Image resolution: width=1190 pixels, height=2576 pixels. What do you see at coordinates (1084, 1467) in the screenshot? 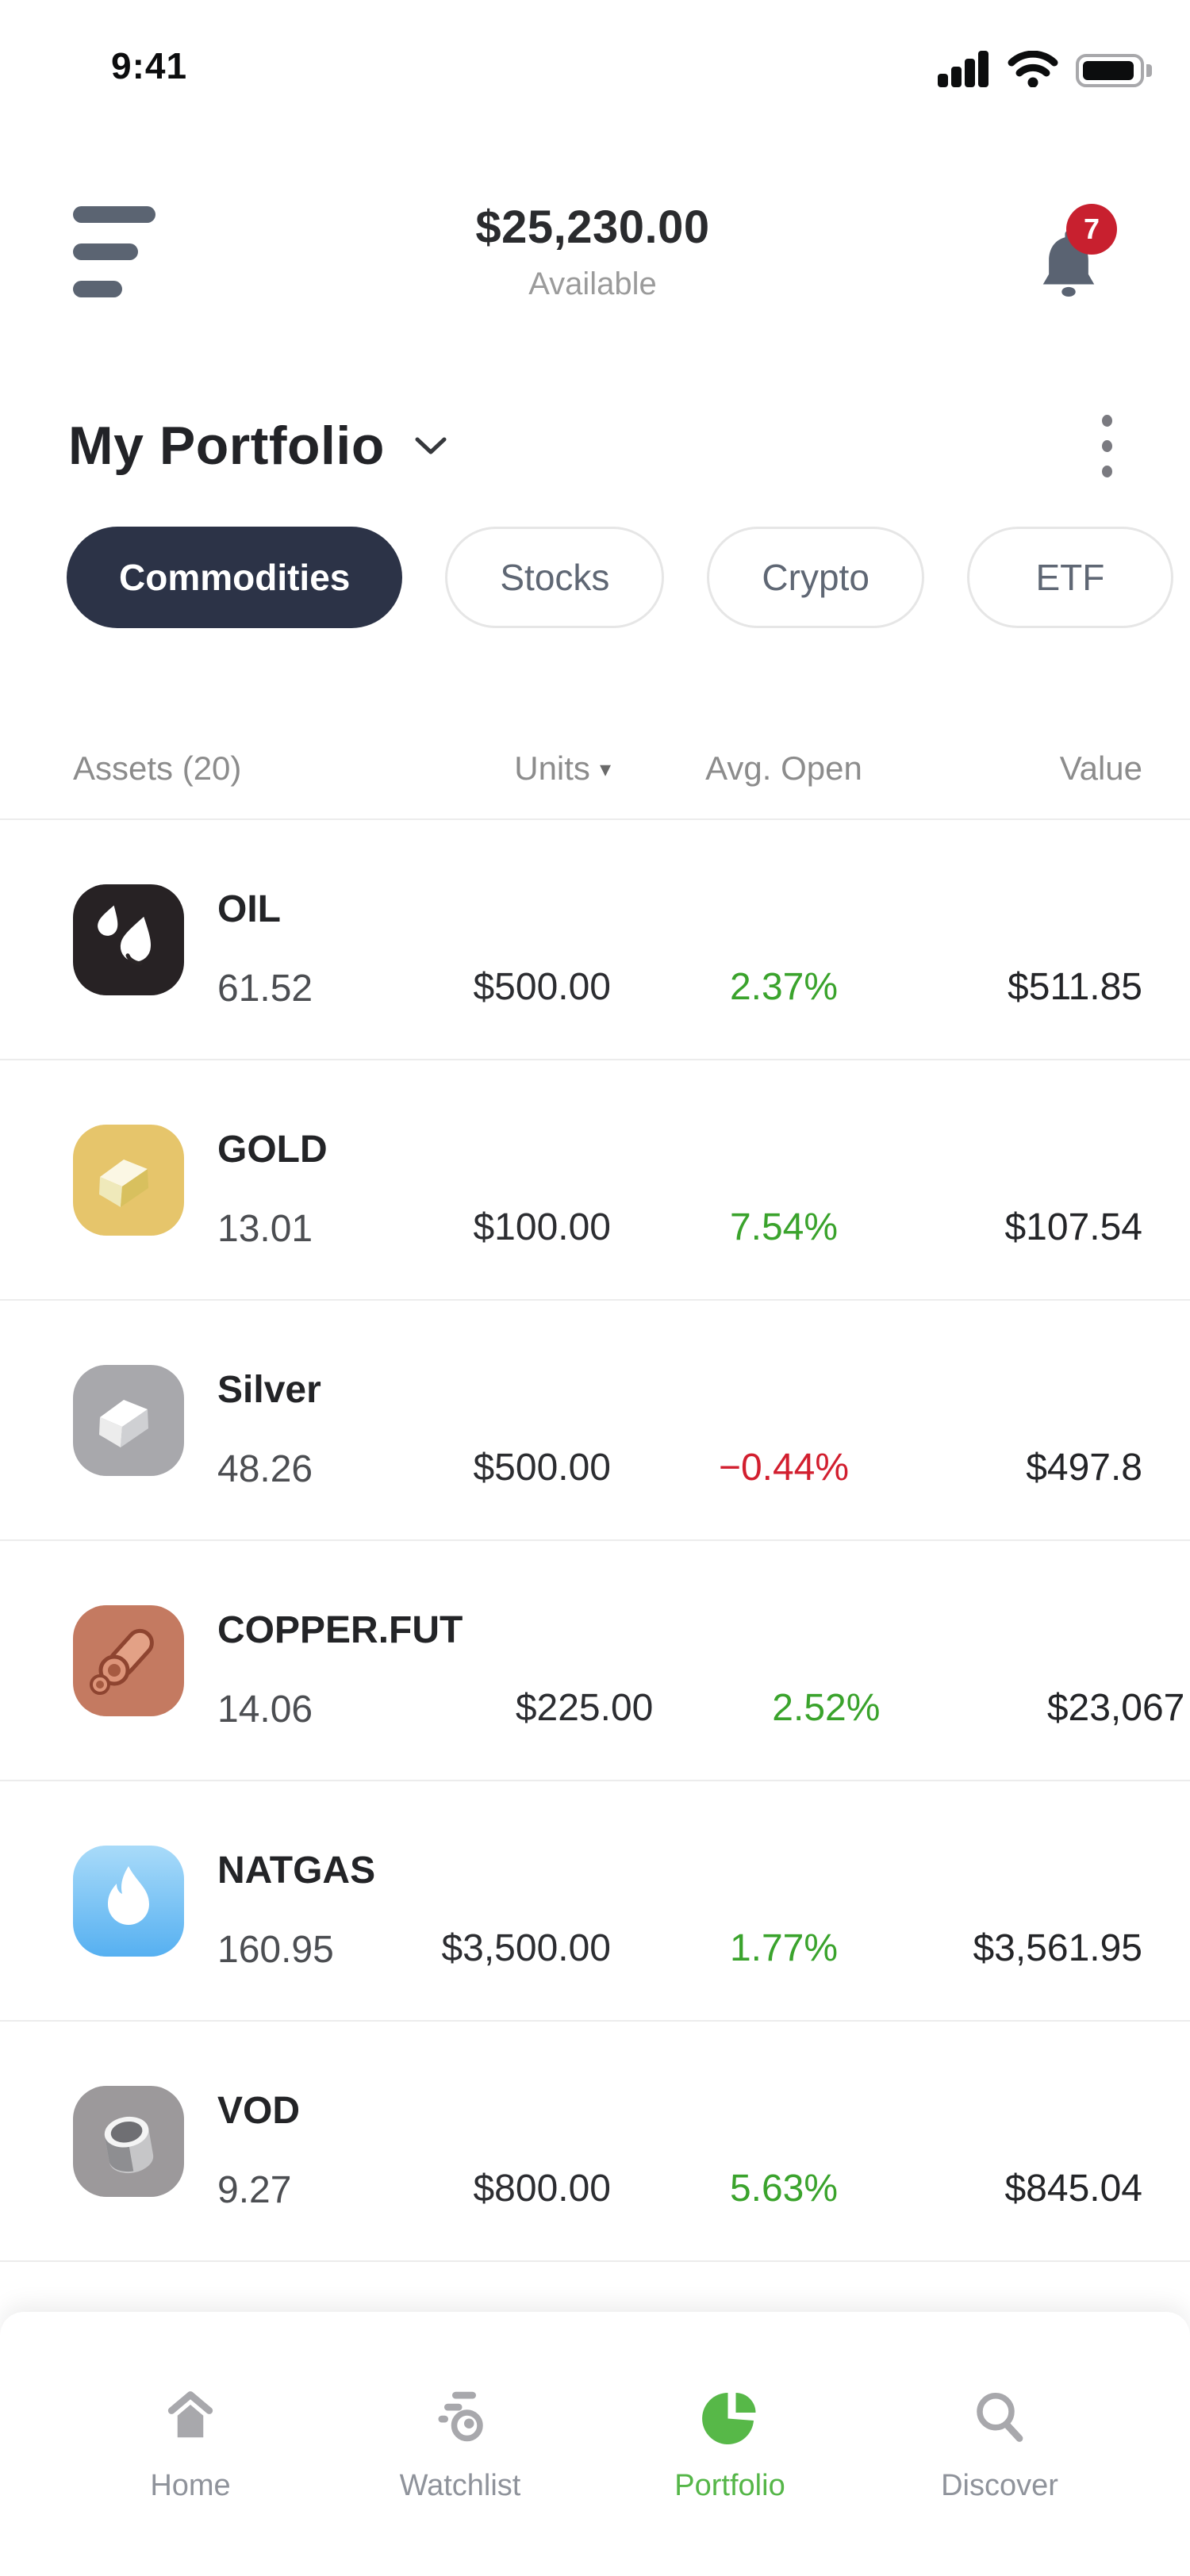
I see `asset-value: $497.8` at bounding box center [1084, 1467].